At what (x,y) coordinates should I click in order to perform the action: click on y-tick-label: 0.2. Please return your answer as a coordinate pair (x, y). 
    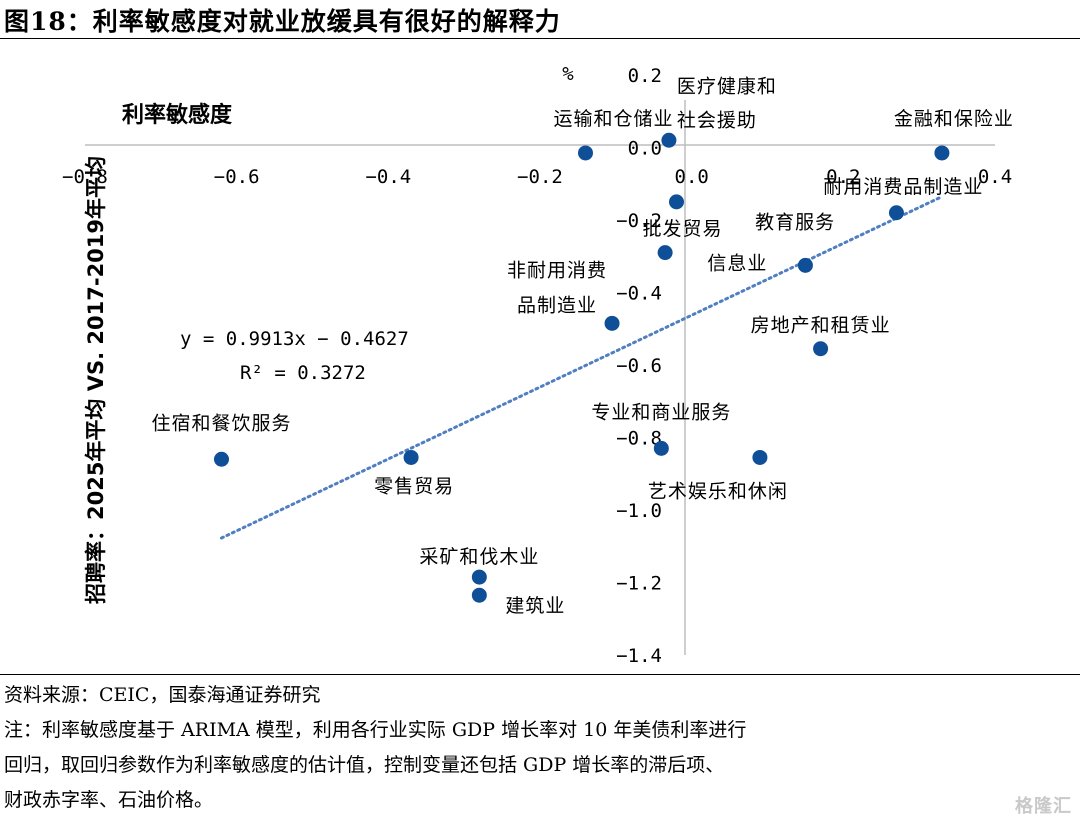
    Looking at the image, I should click on (645, 76).